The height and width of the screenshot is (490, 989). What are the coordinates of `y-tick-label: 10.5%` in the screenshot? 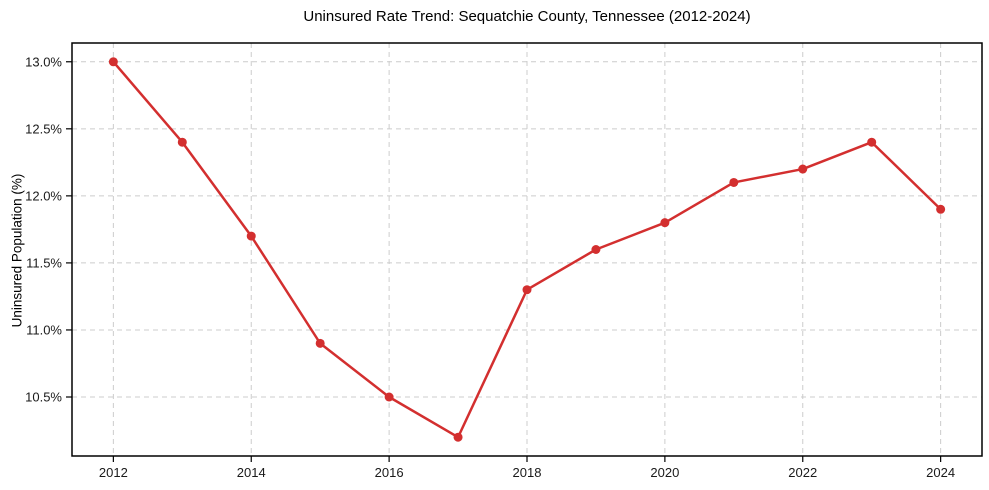 It's located at (43, 397).